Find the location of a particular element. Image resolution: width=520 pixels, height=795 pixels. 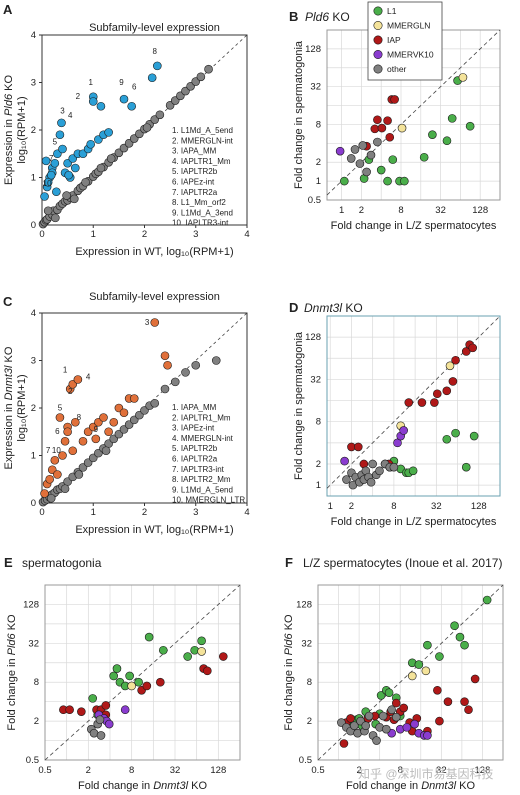

panel-label: A is located at coordinates (8, 9).